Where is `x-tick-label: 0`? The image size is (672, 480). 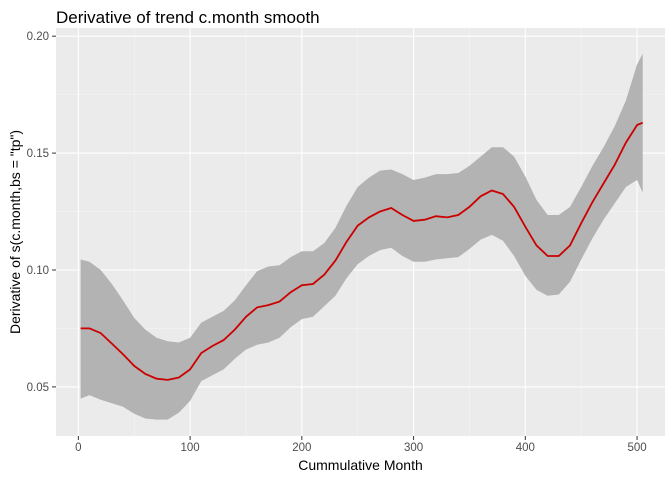 x-tick-label: 0 is located at coordinates (78, 448).